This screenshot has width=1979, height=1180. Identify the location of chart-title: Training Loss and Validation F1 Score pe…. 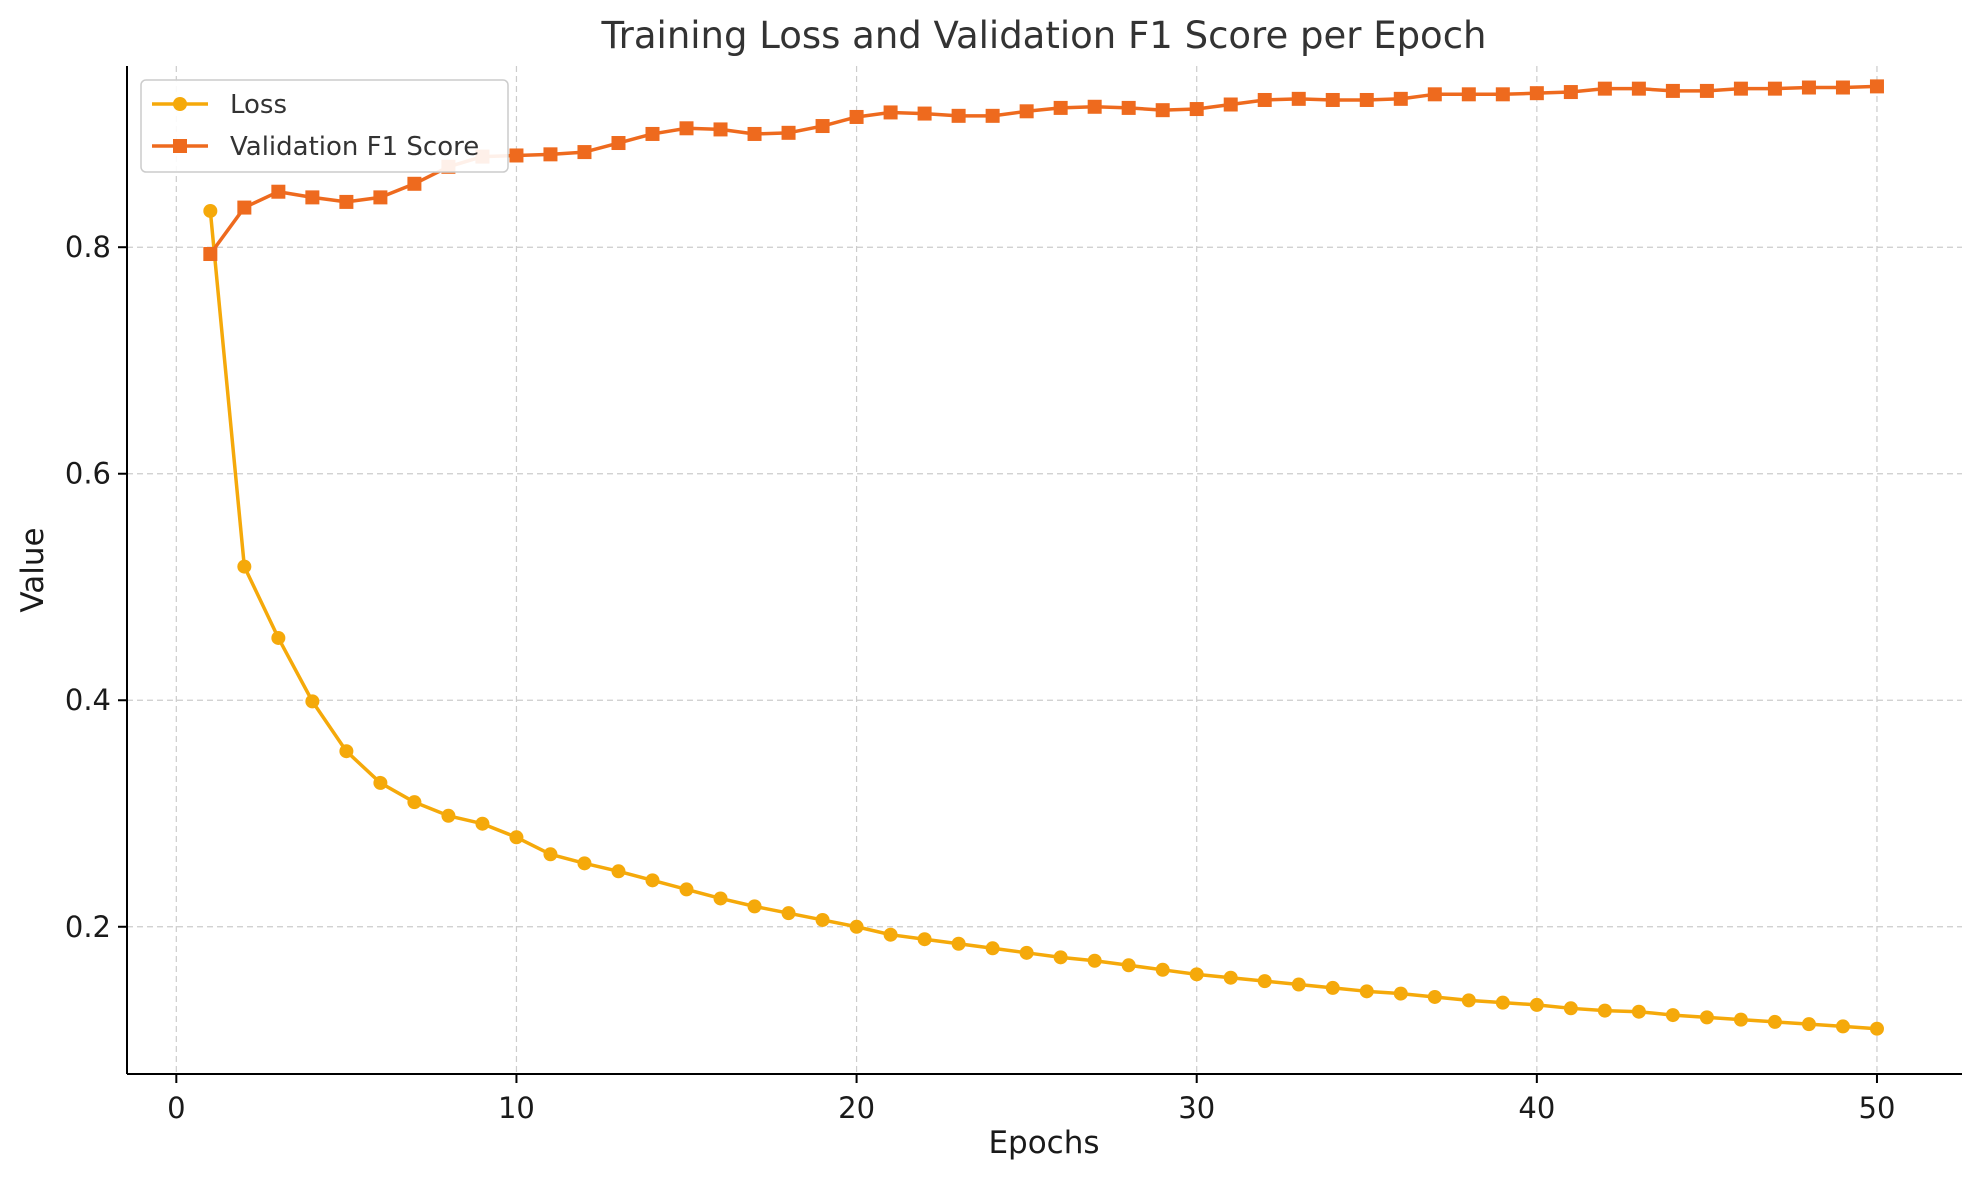
(1043, 35).